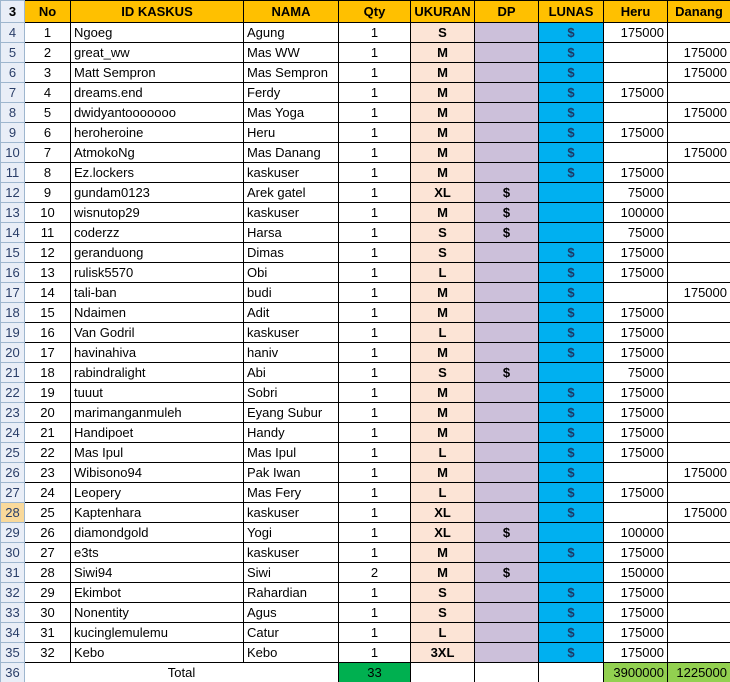  What do you see at coordinates (442, 672) in the screenshot?
I see `empty-cell` at bounding box center [442, 672].